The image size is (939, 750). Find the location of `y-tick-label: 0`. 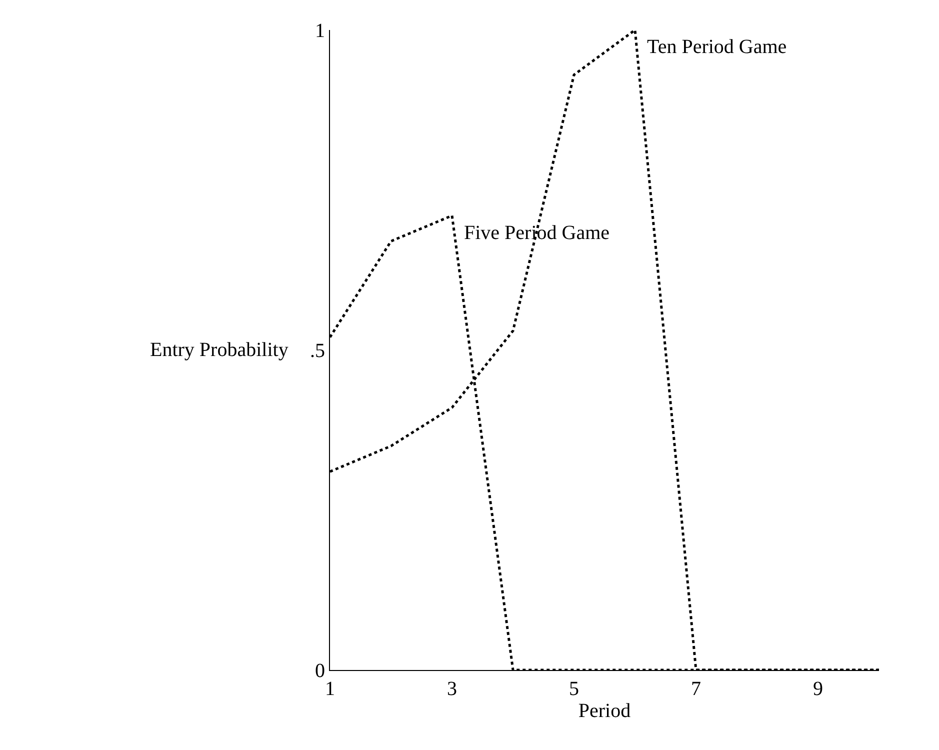

y-tick-label: 0 is located at coordinates (320, 671).